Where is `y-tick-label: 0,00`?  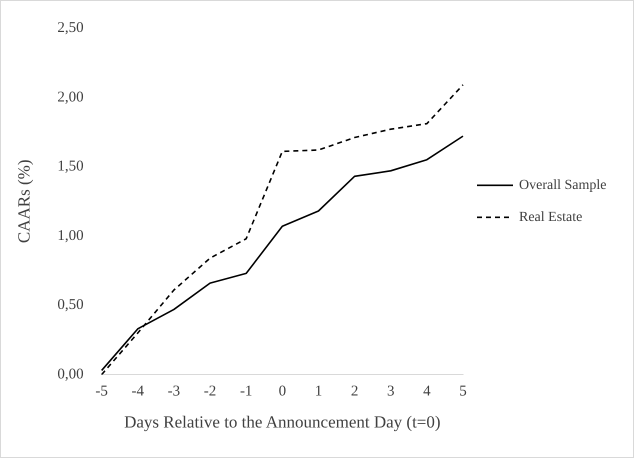
y-tick-label: 0,00 is located at coordinates (70, 374).